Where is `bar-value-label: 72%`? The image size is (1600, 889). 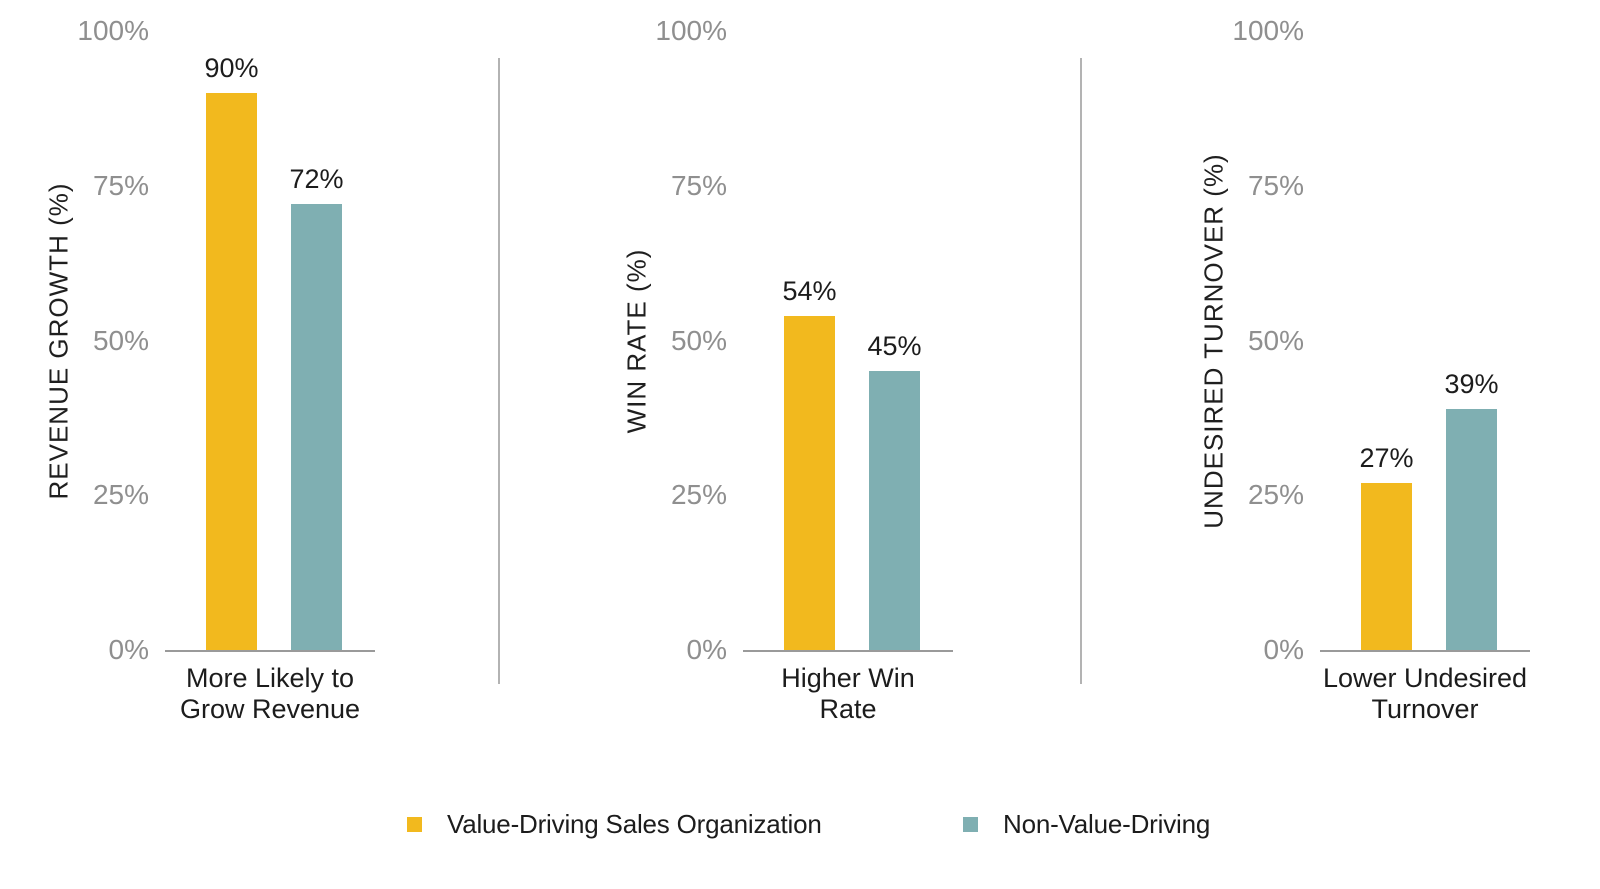 bar-value-label: 72% is located at coordinates (316, 179).